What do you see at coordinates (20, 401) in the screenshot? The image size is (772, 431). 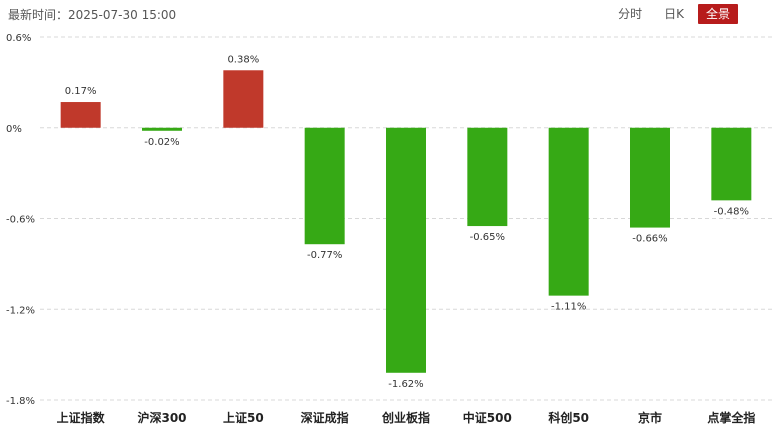 I see `y-tick-label: -1.8%` at bounding box center [20, 401].